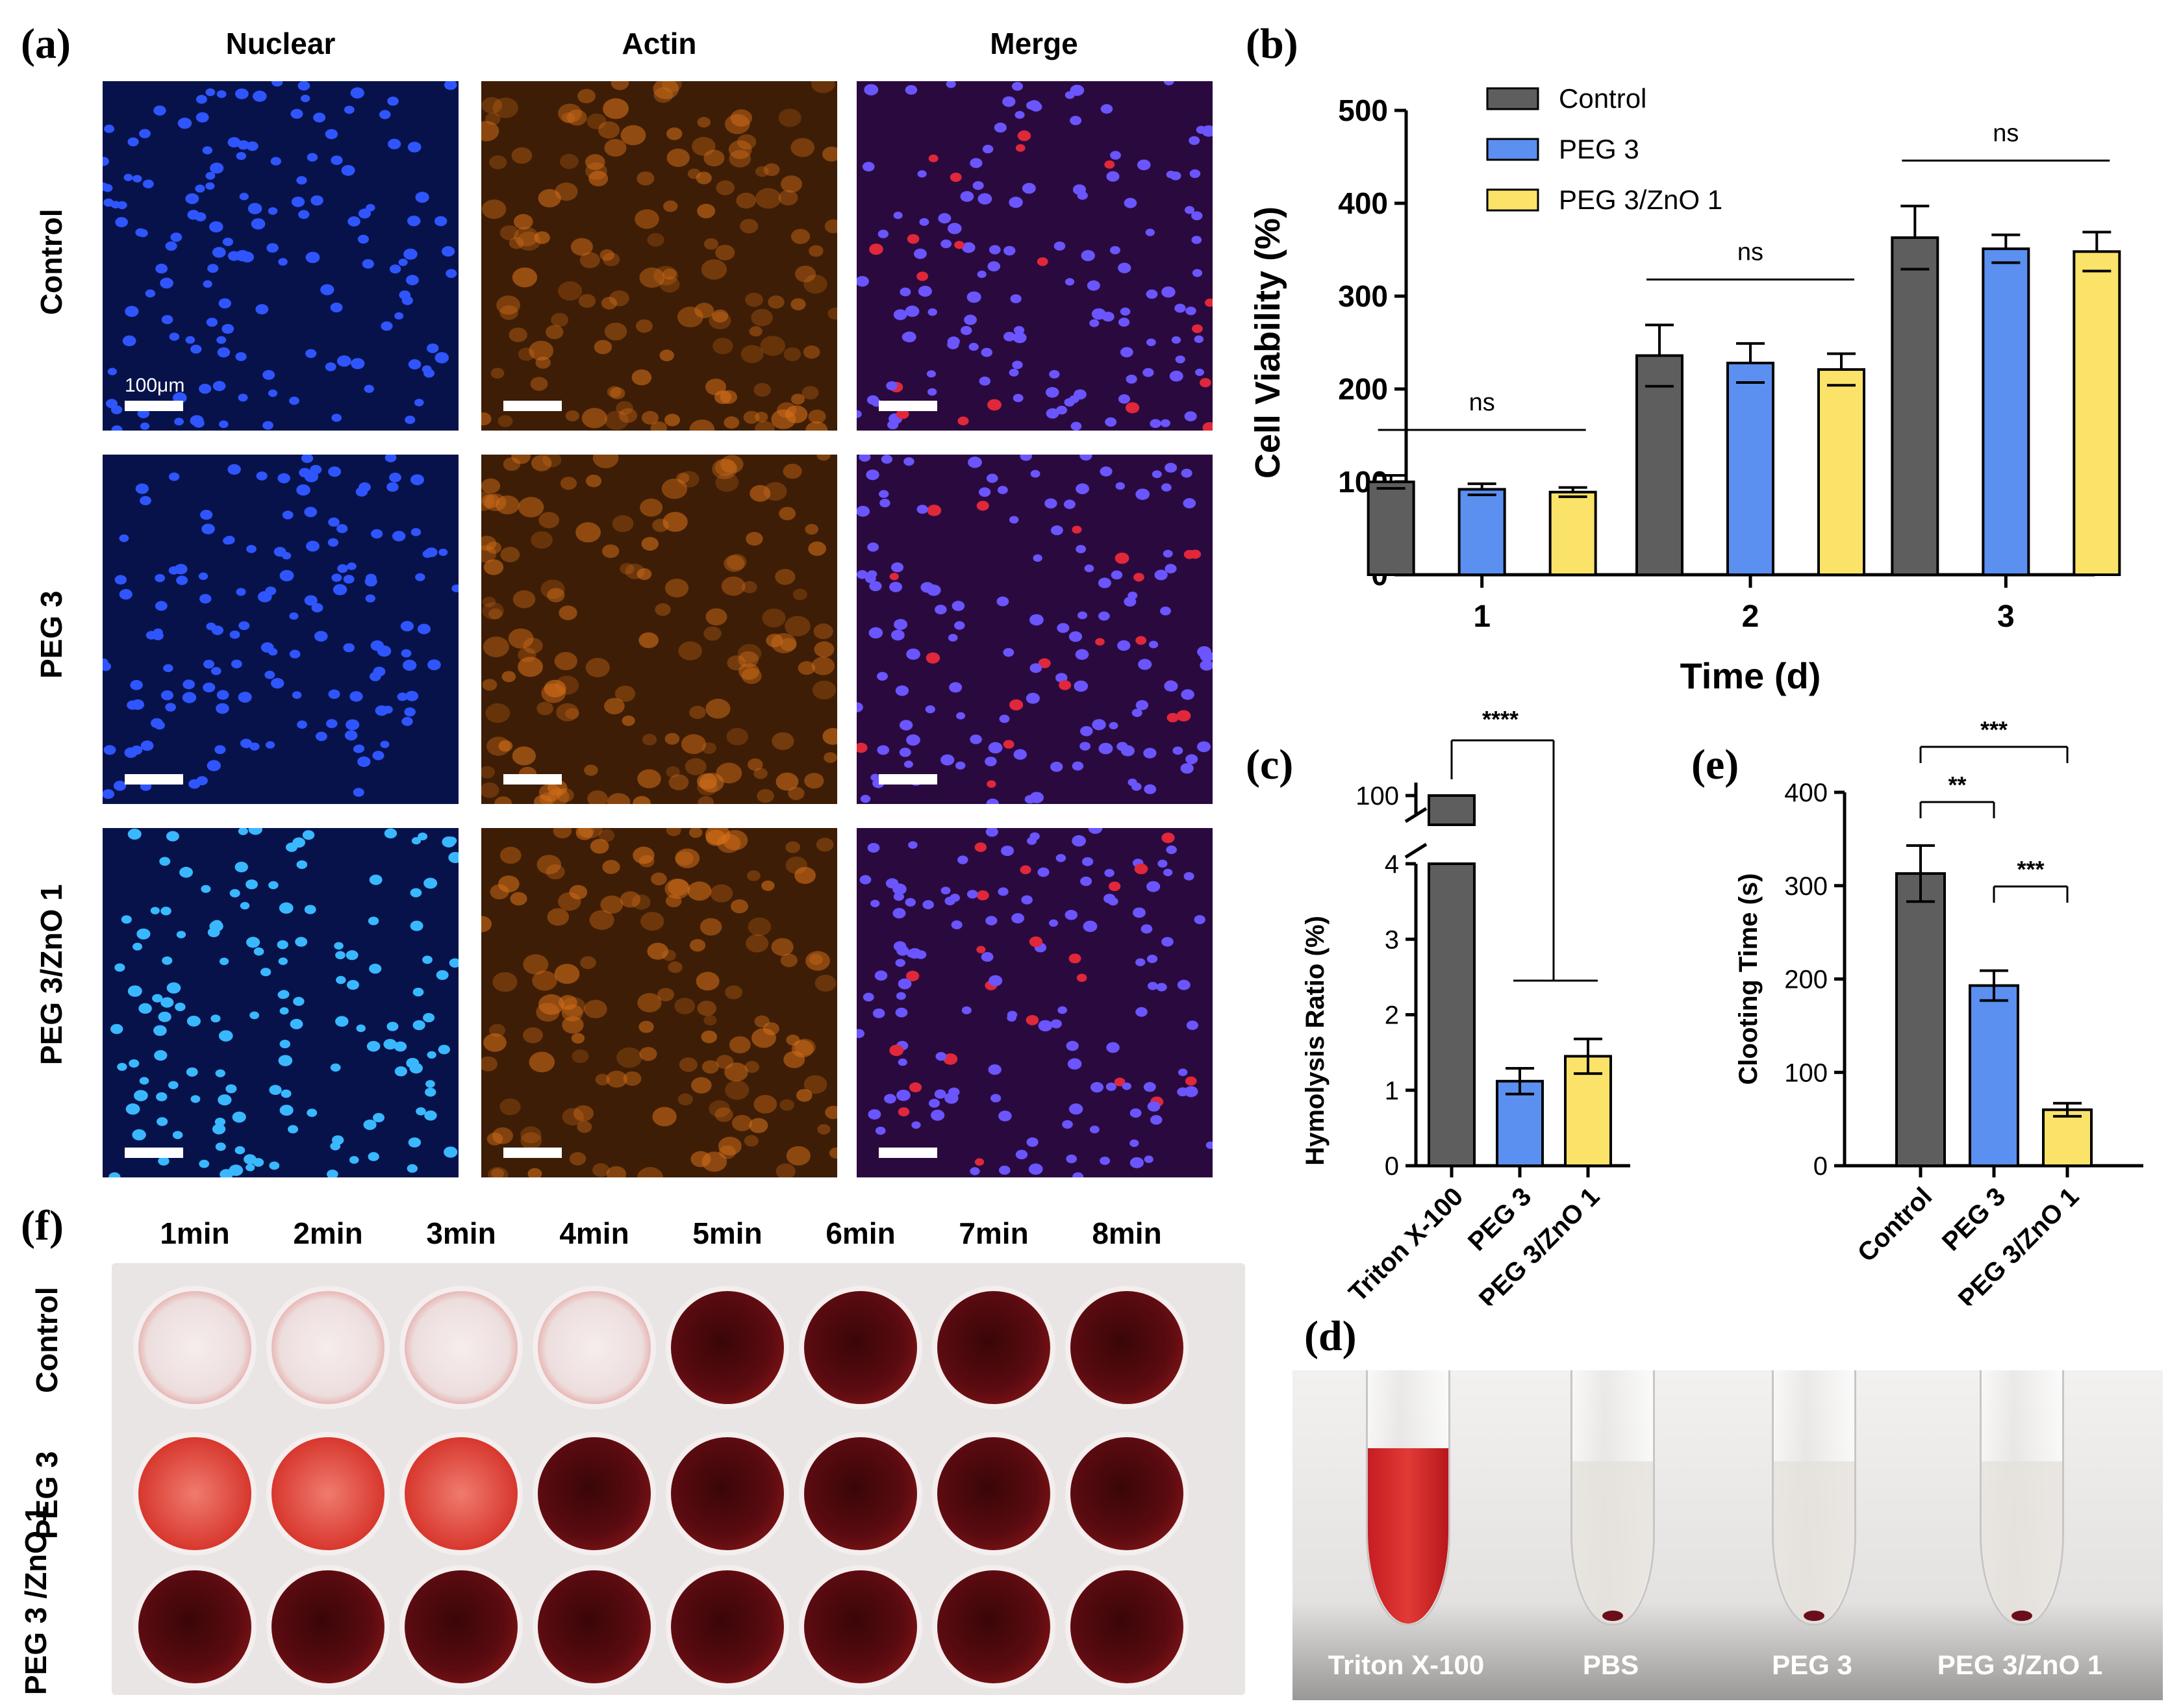  I want to click on tube-liquid, so click(2022, 1542).